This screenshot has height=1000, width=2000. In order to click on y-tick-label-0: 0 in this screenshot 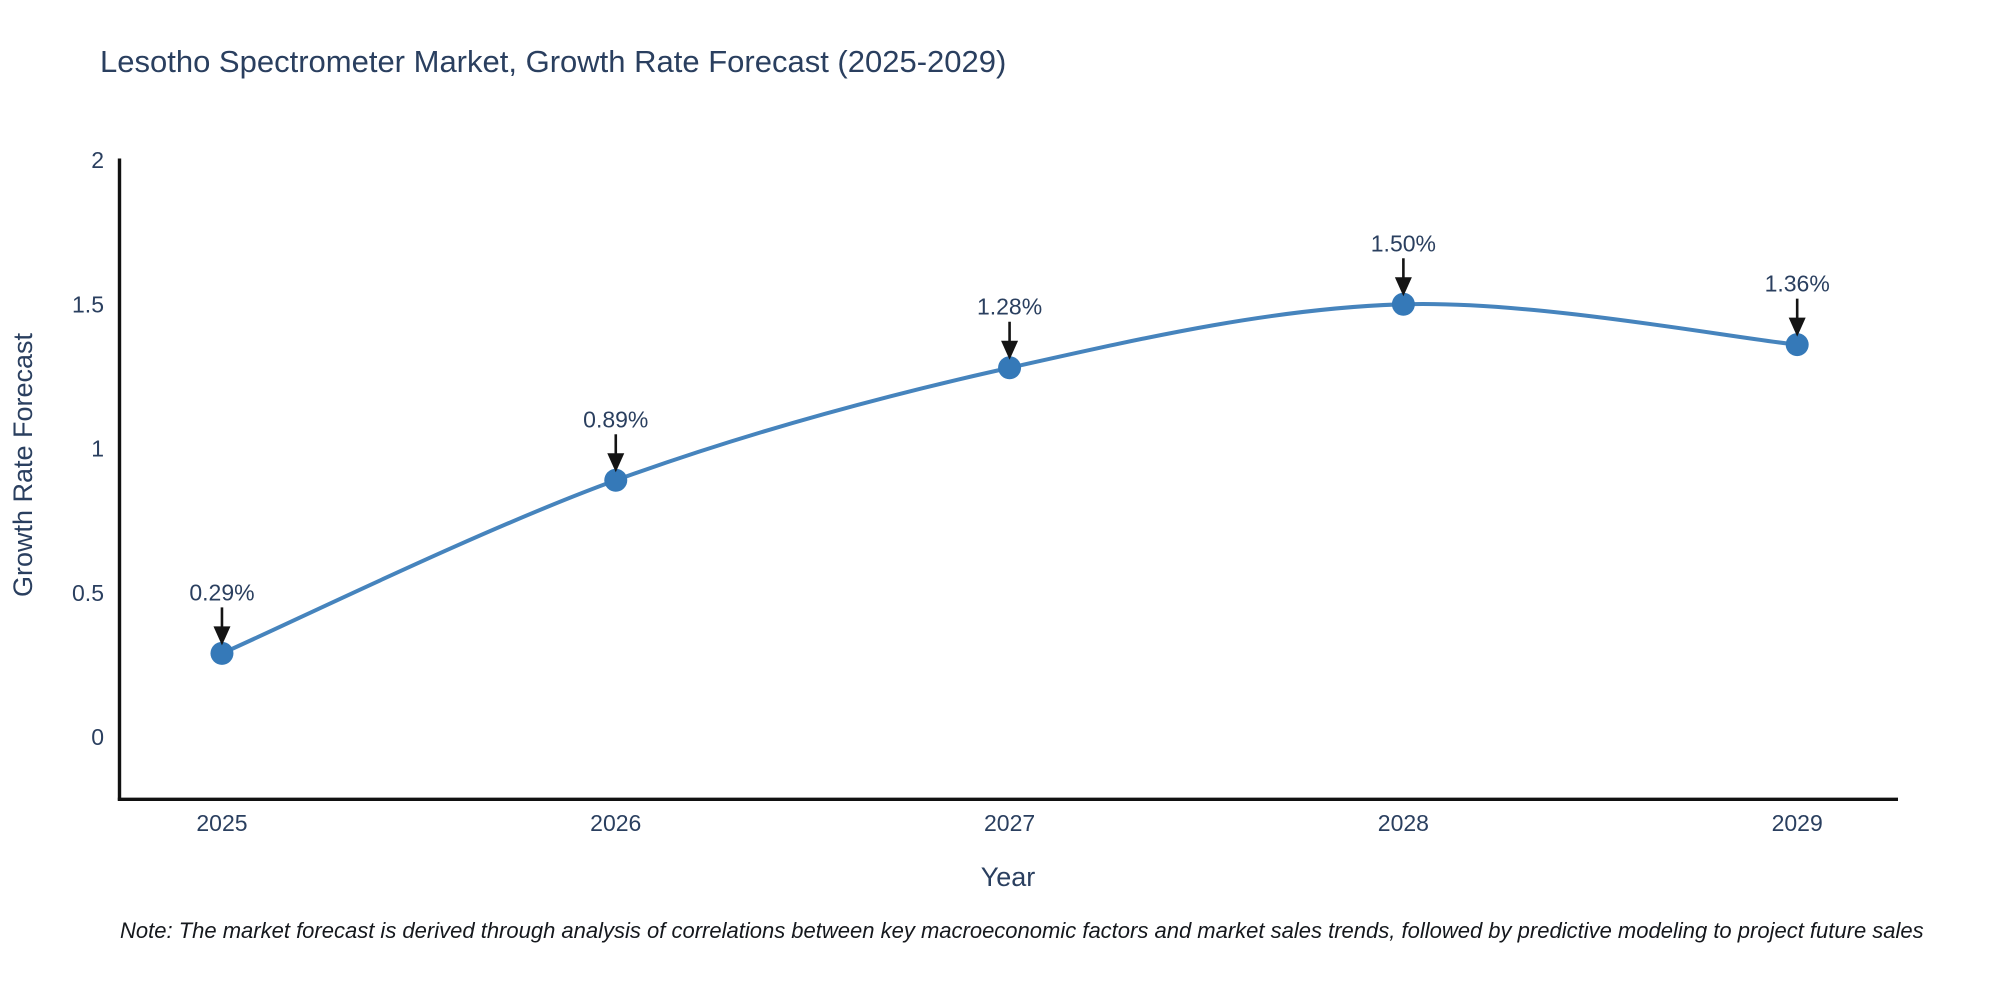, I will do `click(97, 737)`.